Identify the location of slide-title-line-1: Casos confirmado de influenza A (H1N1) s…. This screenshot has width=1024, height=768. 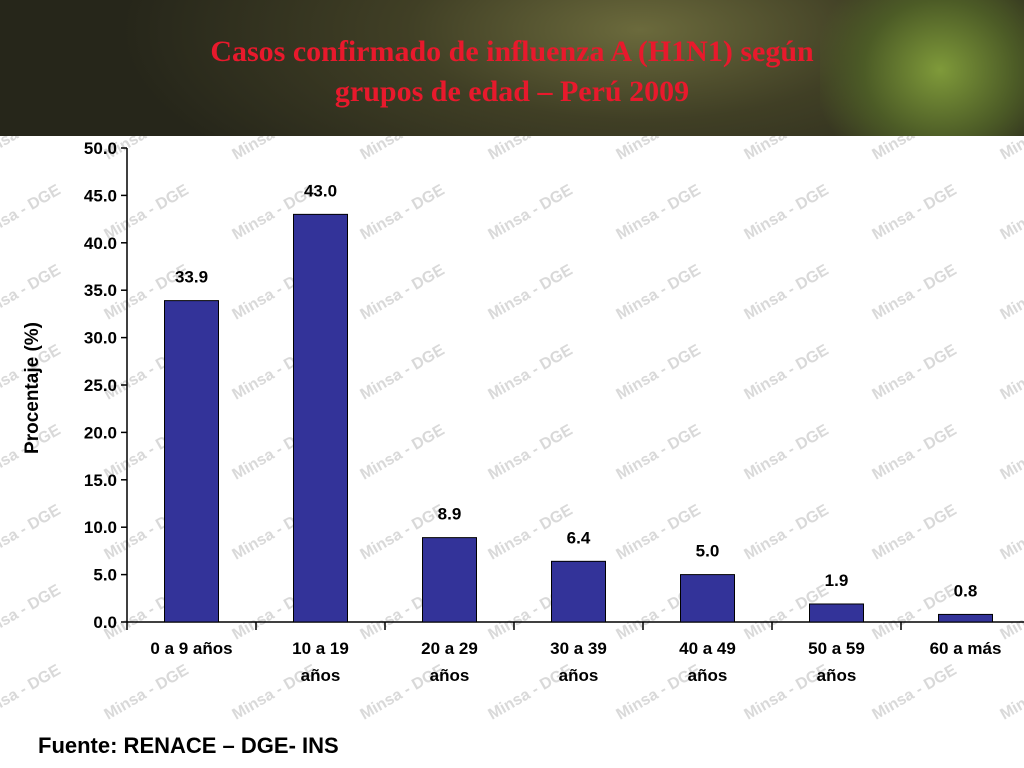
(512, 51).